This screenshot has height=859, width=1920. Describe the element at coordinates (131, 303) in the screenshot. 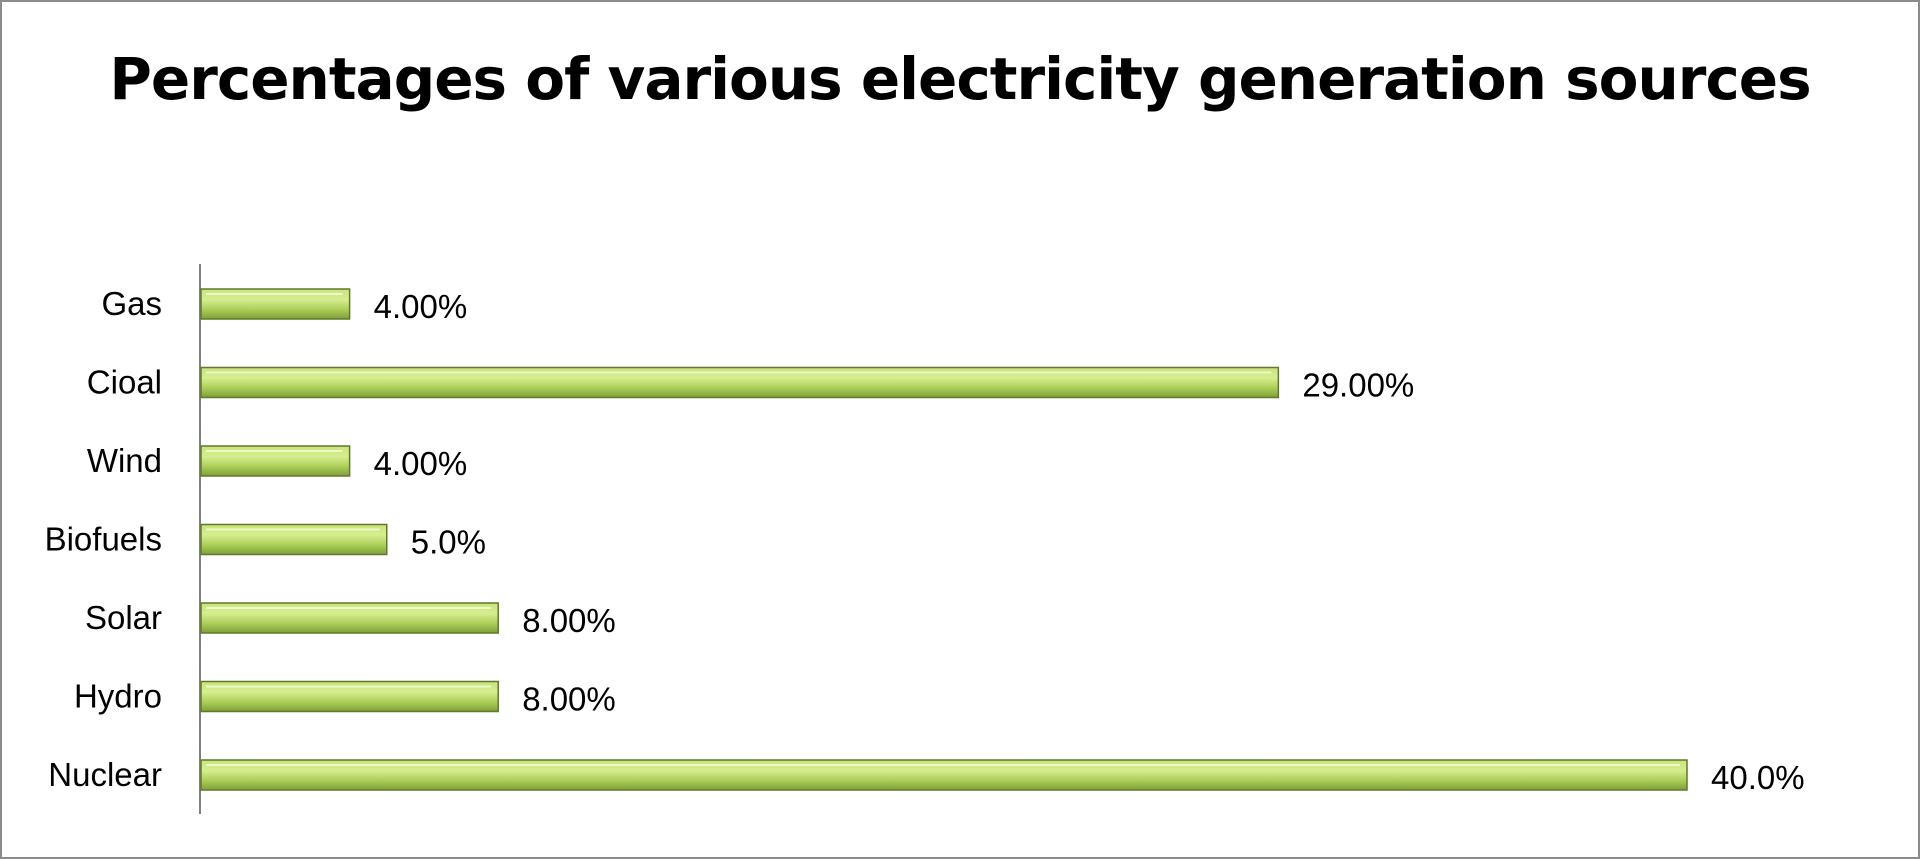

I see `category-label-gas: Gas` at that location.